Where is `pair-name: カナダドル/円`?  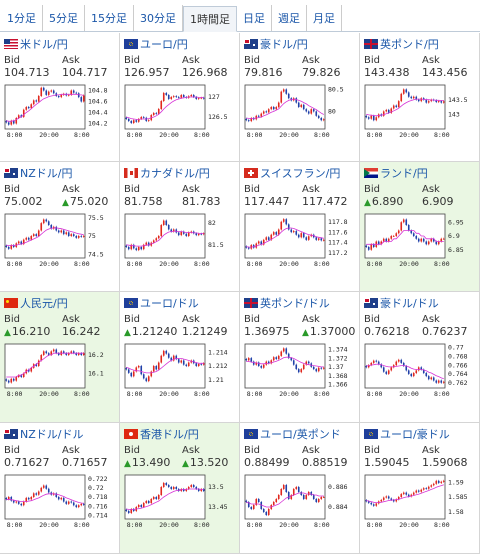 pair-name: カナダドル/円 is located at coordinates (175, 173).